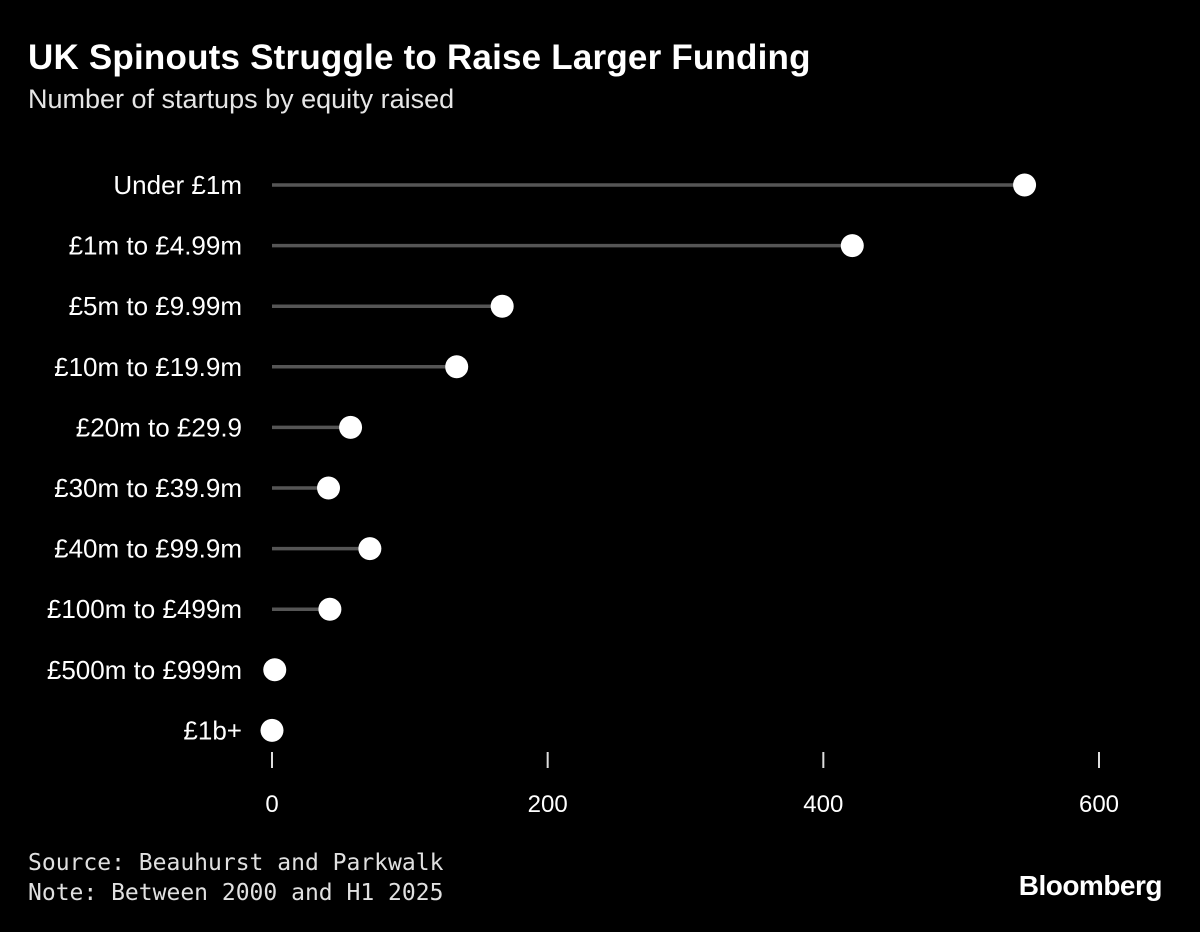  What do you see at coordinates (548, 804) in the screenshot?
I see `x-tick-label: 200` at bounding box center [548, 804].